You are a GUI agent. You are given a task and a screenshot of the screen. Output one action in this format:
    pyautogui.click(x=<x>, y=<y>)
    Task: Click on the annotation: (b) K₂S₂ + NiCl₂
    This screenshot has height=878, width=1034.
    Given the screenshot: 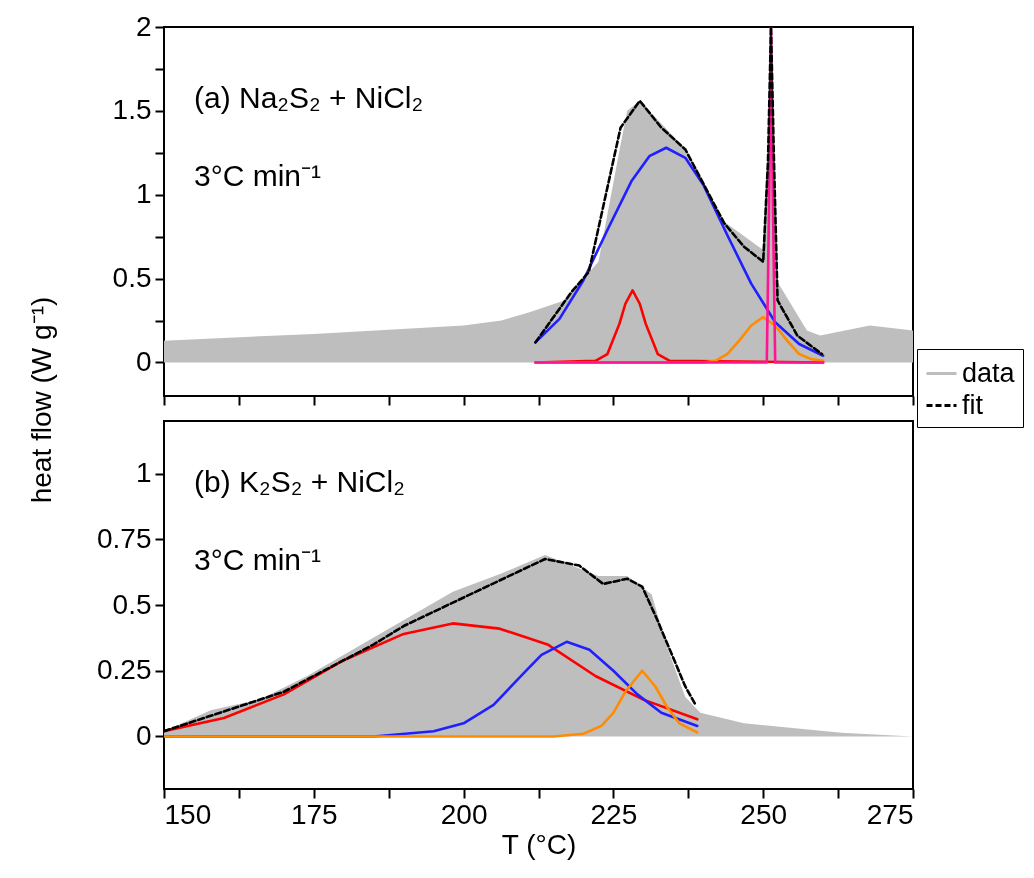 What is the action you would take?
    pyautogui.click(x=299, y=481)
    